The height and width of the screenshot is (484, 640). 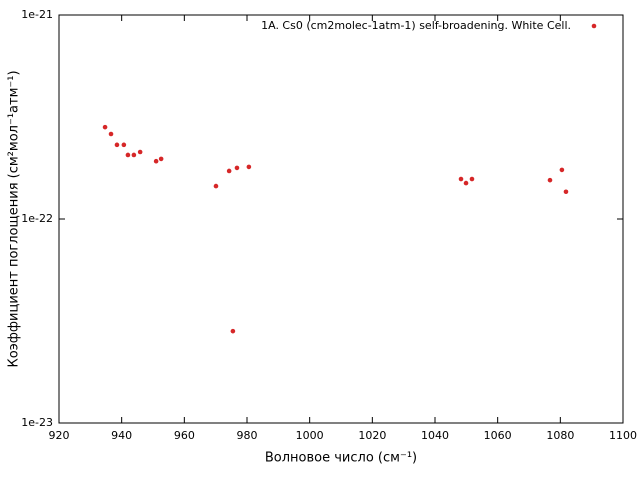 I want to click on x-tick-label: 1100, so click(x=623, y=435).